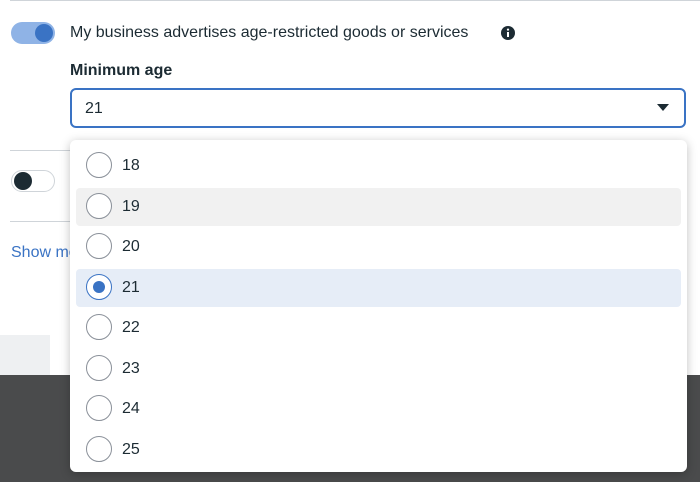  What do you see at coordinates (33, 33) in the screenshot?
I see `toggle-on` at bounding box center [33, 33].